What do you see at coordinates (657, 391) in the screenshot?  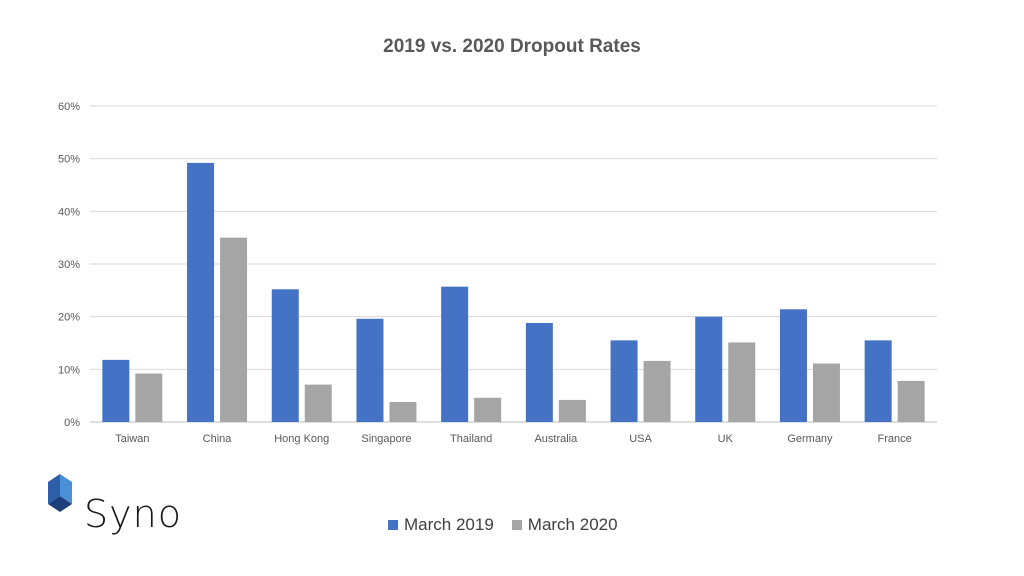 I see `bar-march-2020-usa` at bounding box center [657, 391].